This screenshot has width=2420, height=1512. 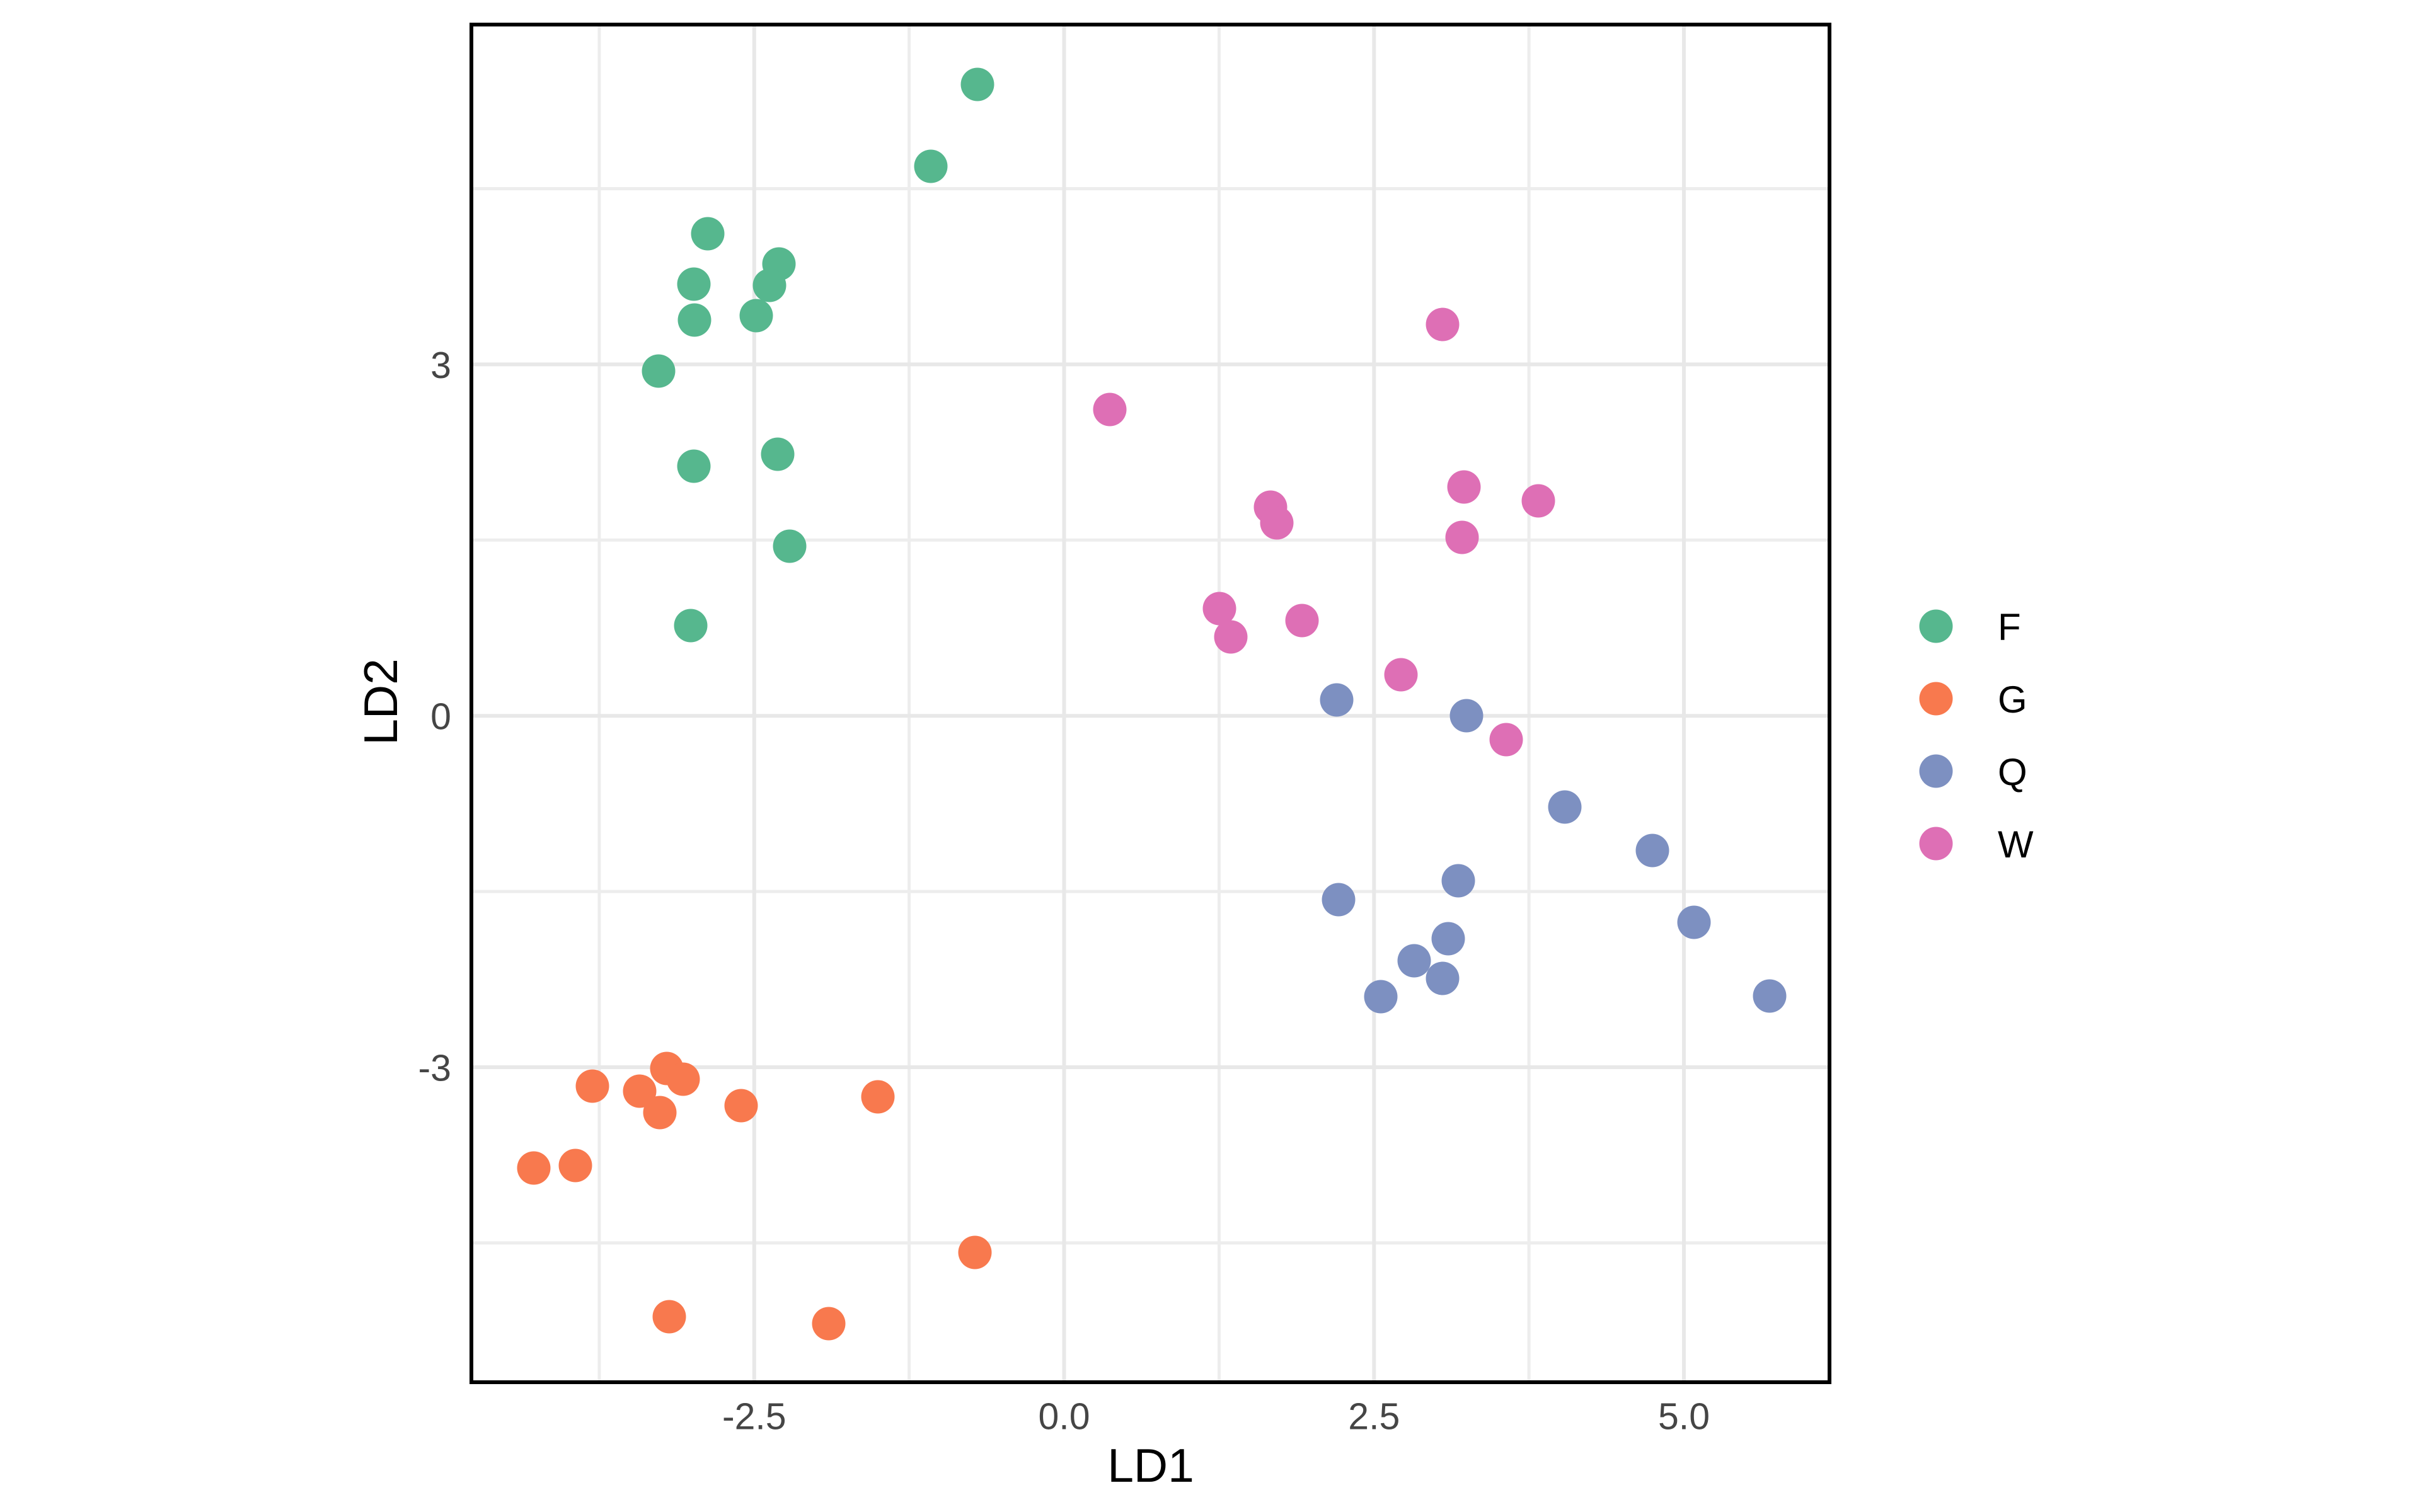 What do you see at coordinates (2013, 700) in the screenshot?
I see `svg-text: G` at bounding box center [2013, 700].